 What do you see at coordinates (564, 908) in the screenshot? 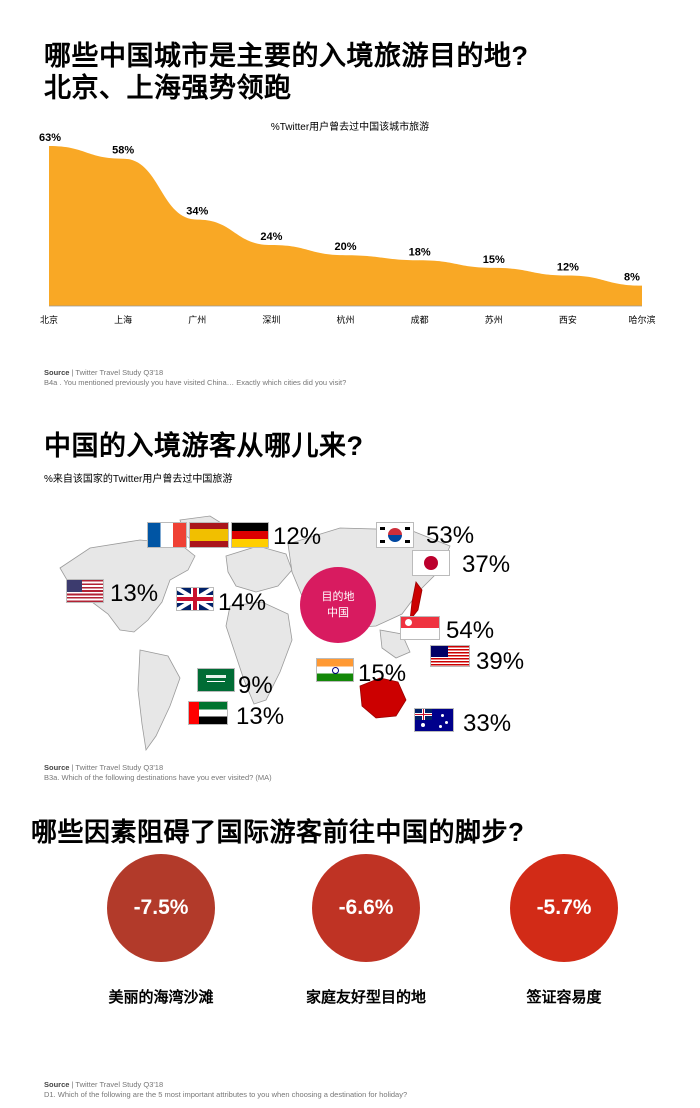
I see `factor-bubble-2: -5.7%` at bounding box center [564, 908].